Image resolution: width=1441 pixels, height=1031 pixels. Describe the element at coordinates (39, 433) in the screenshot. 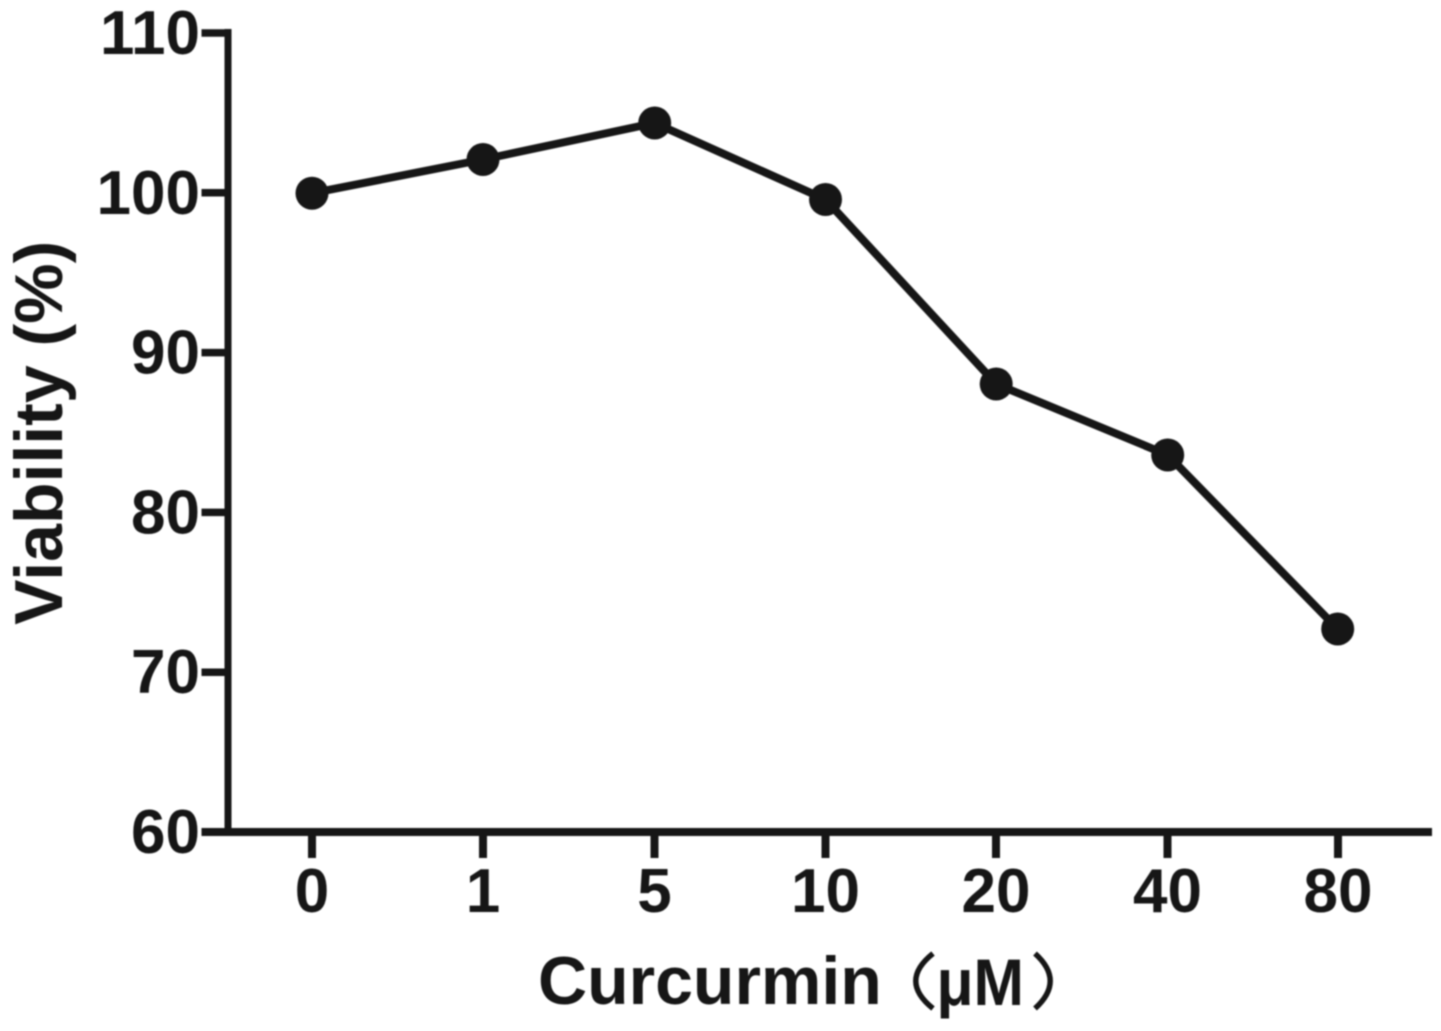

I see `svg-text: Viability (%)` at that location.